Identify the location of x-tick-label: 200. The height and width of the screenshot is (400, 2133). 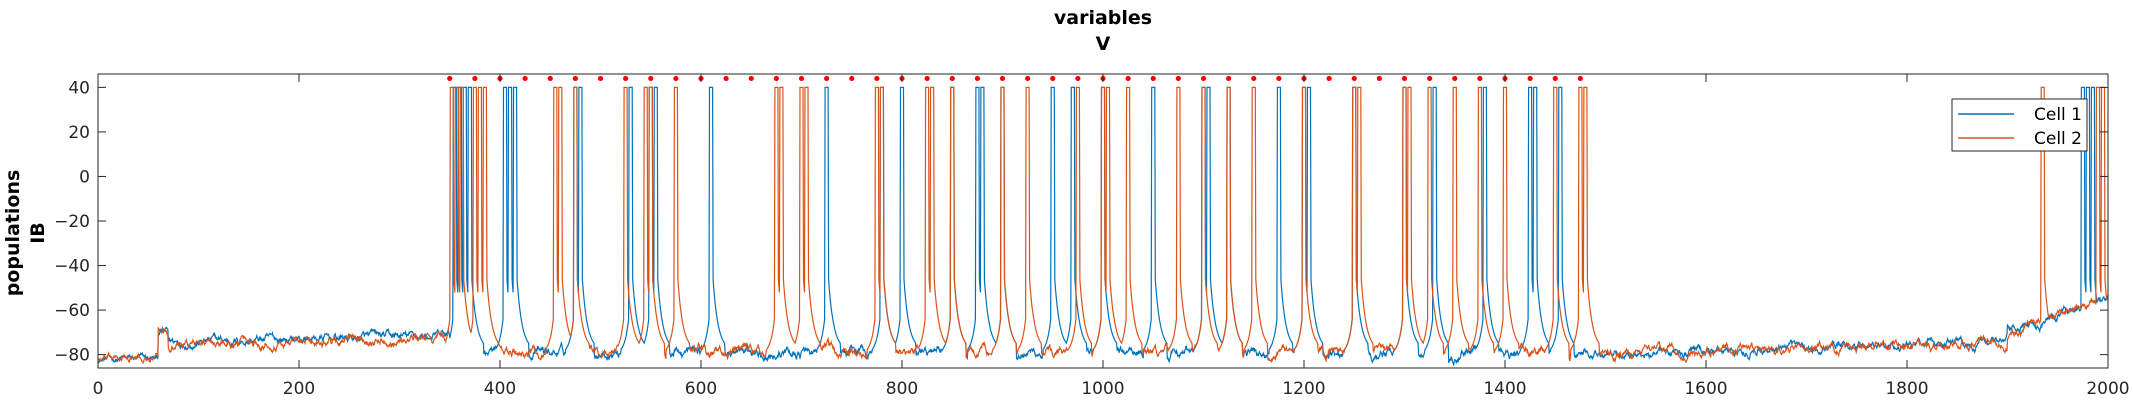
(299, 389).